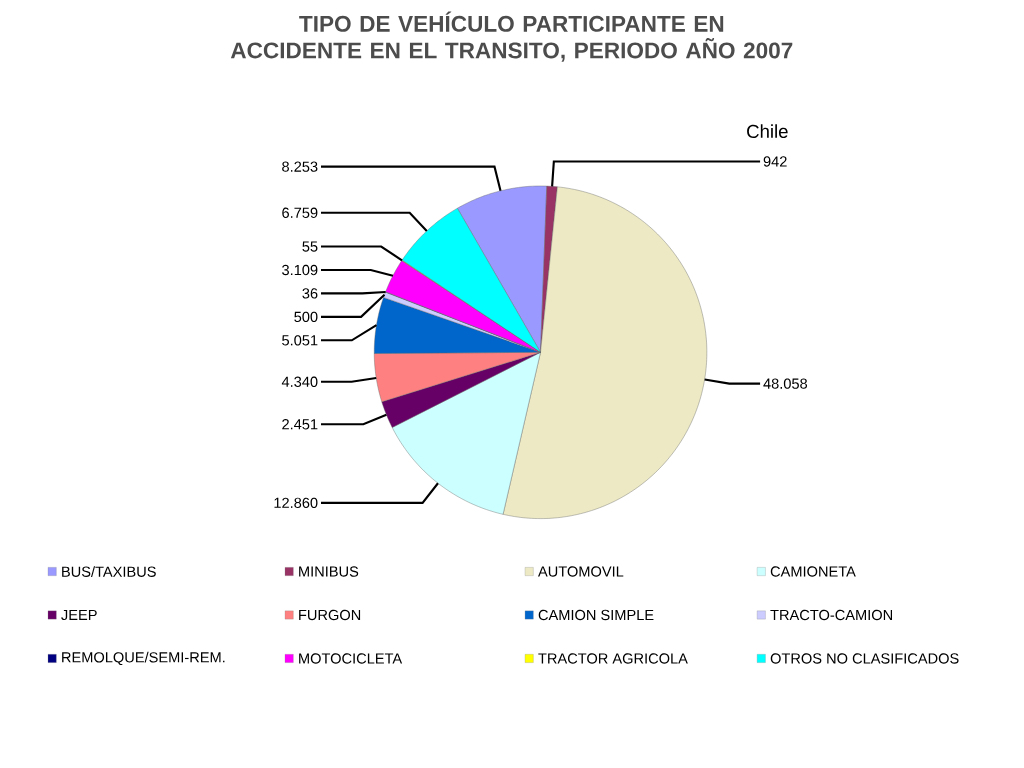  I want to click on legend-label: REMOLQUE/SEMI-REM., so click(143, 658).